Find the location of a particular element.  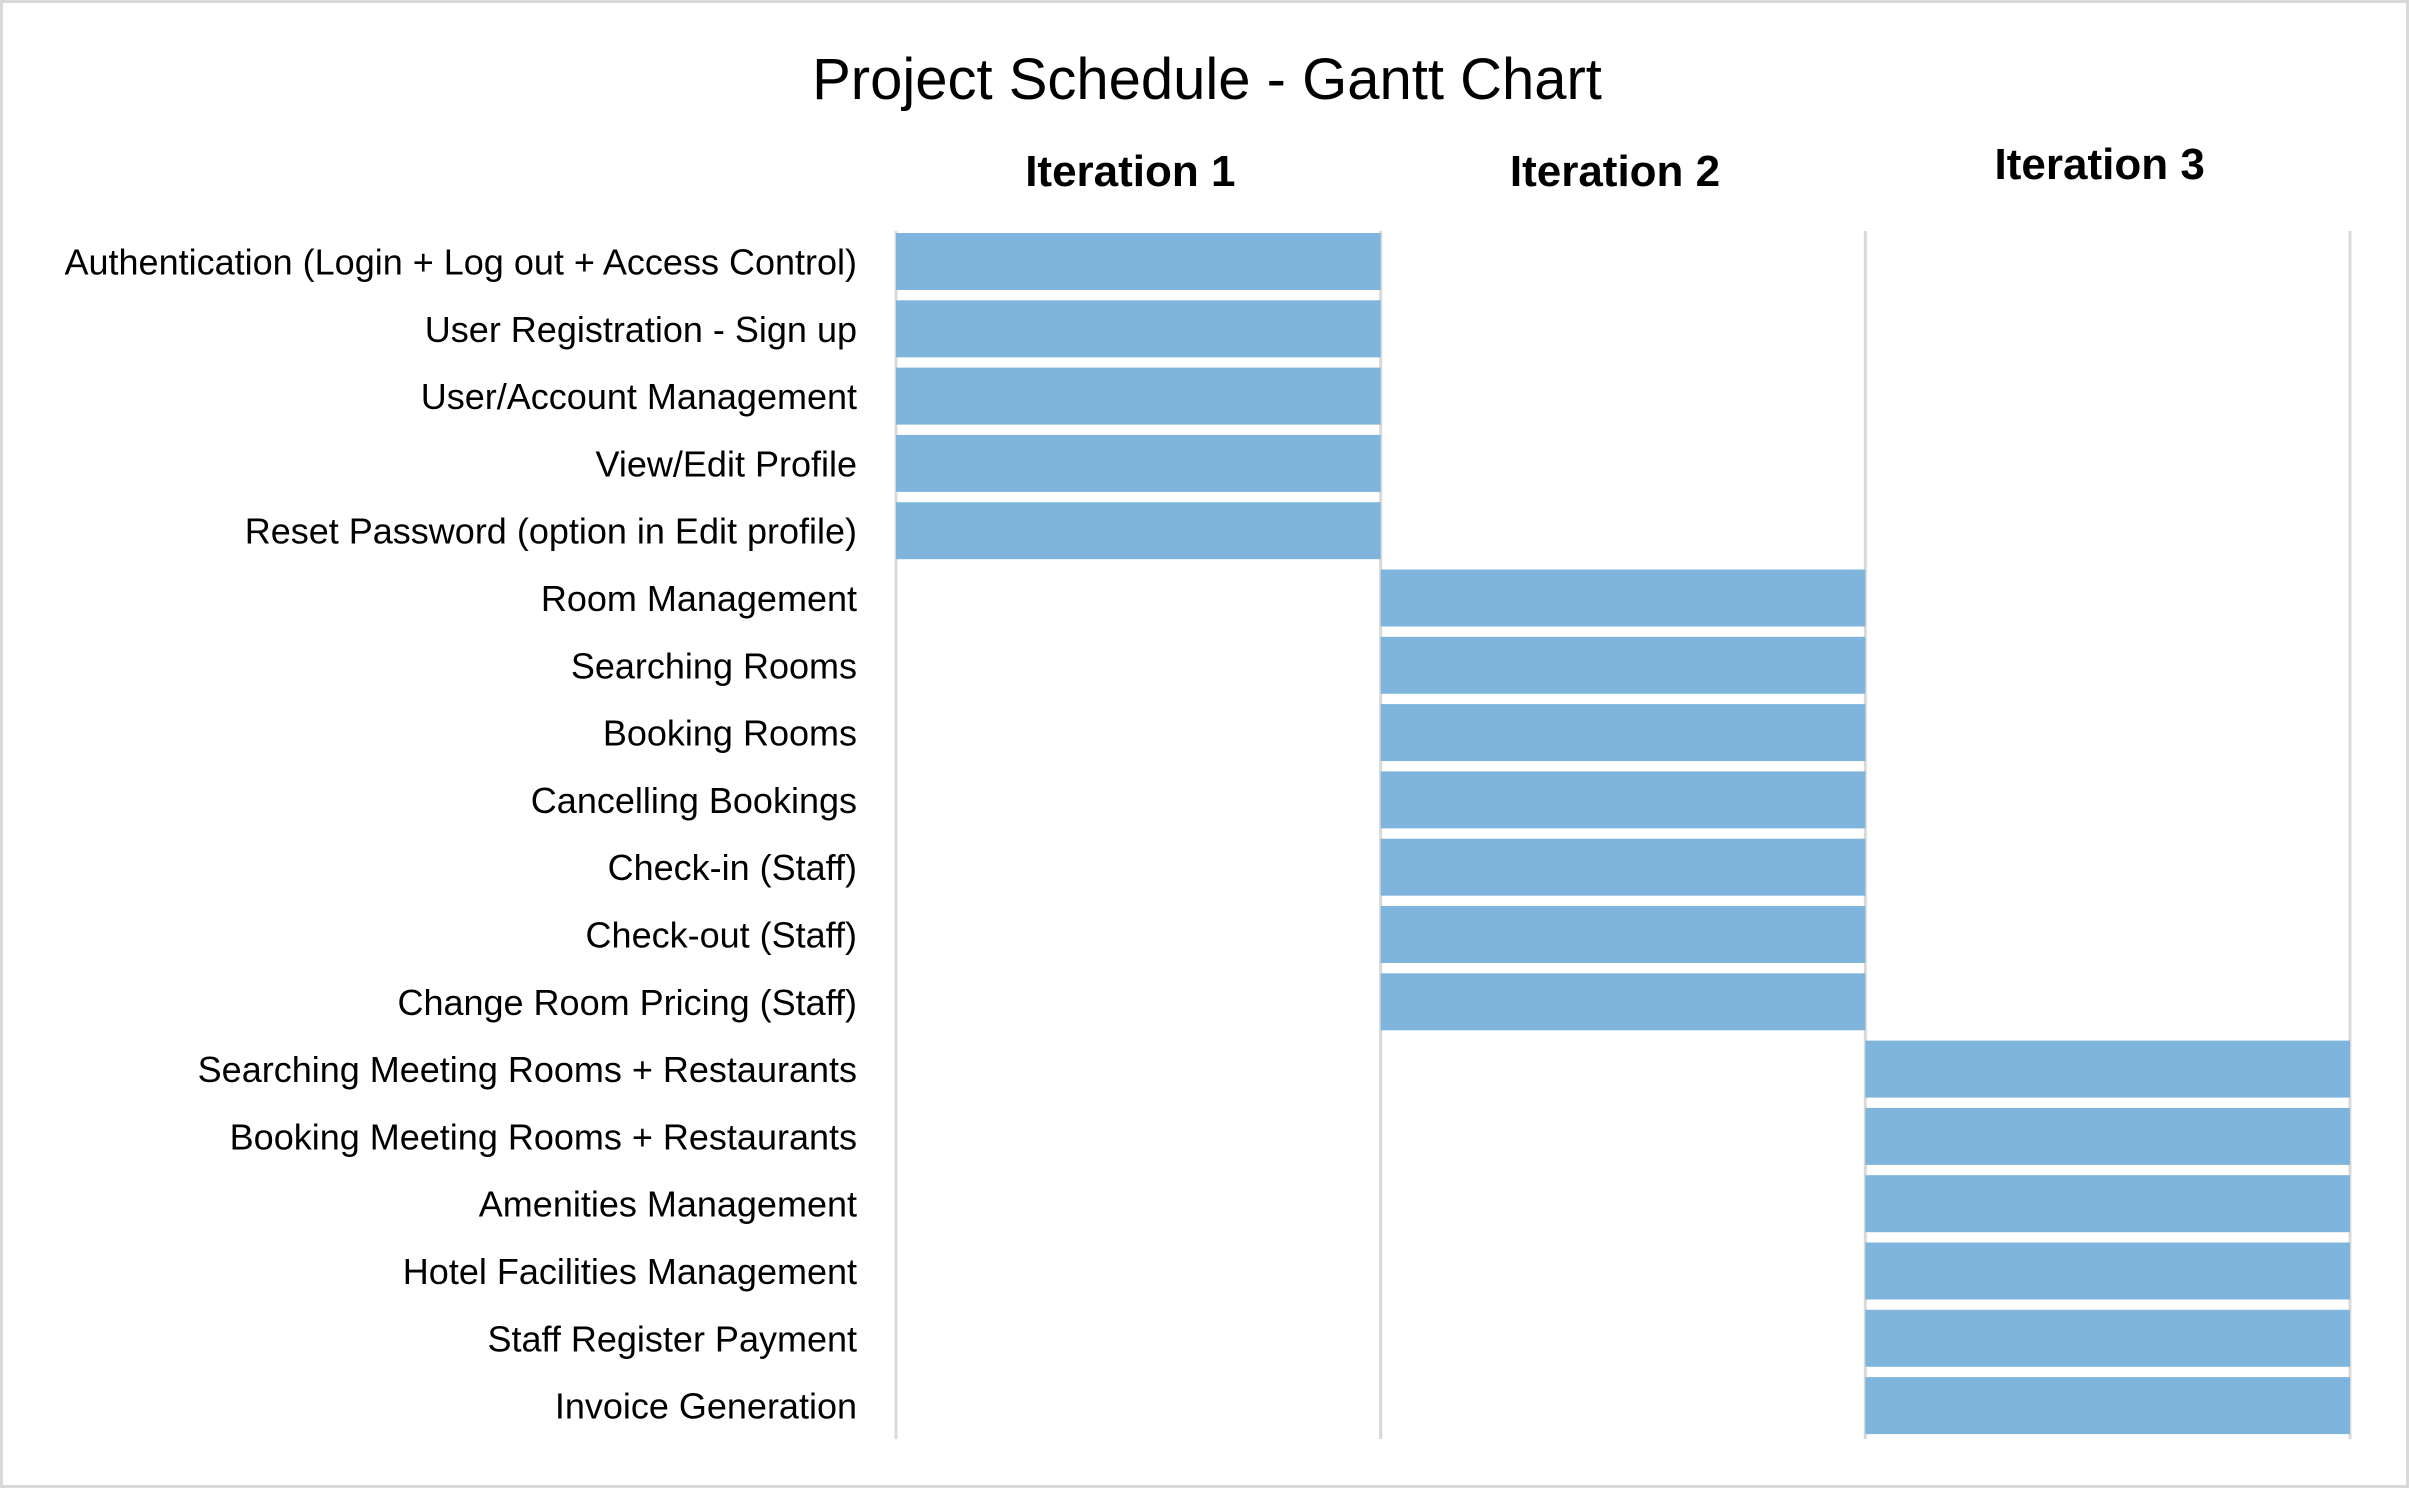

task-label: Booking Rooms is located at coordinates (730, 733).